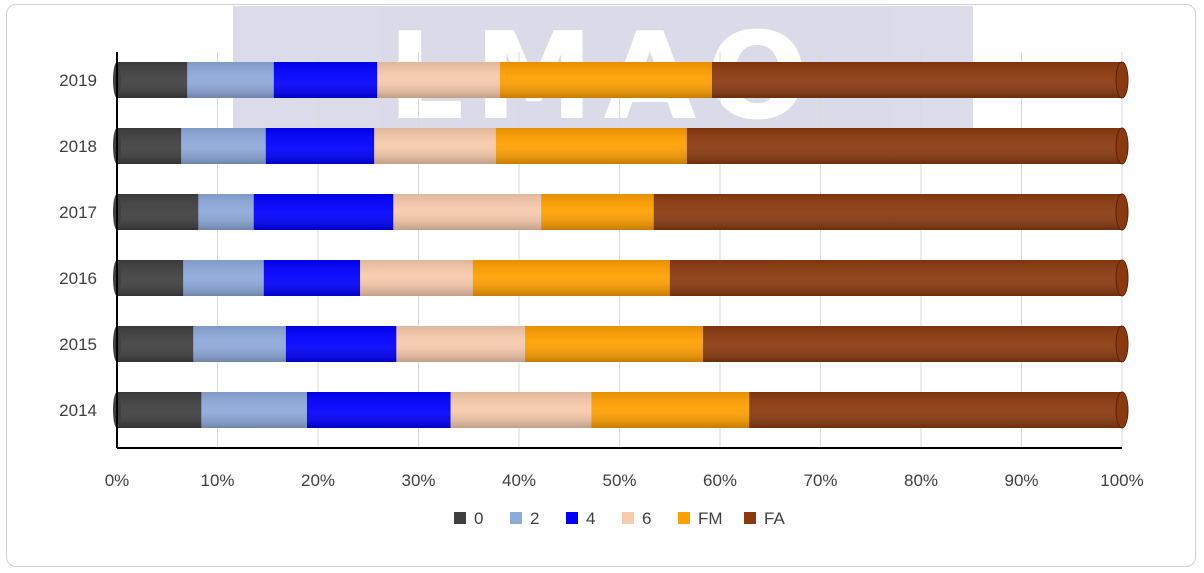  Describe the element at coordinates (418, 480) in the screenshot. I see `x-tick-label: 30%` at that location.